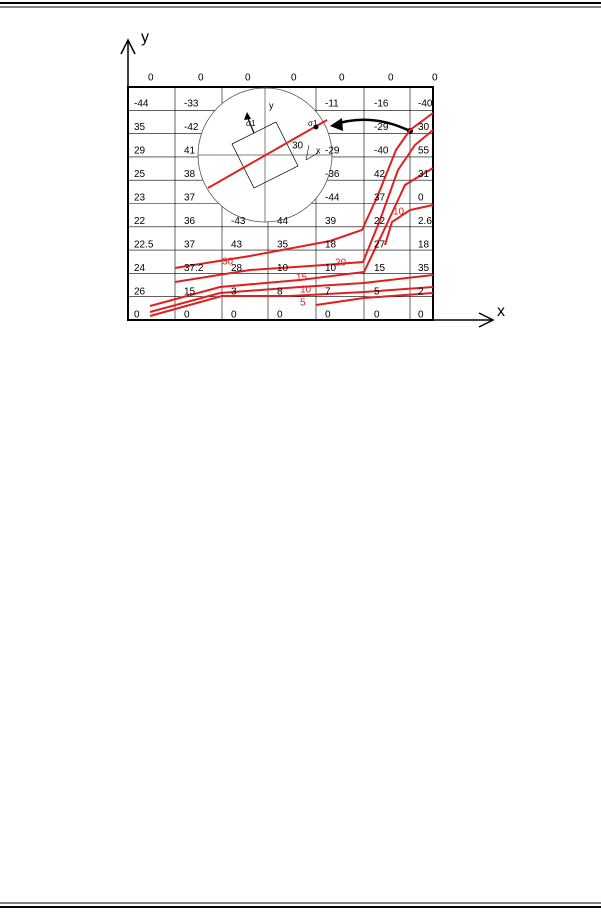  I want to click on point, so click(316, 127).